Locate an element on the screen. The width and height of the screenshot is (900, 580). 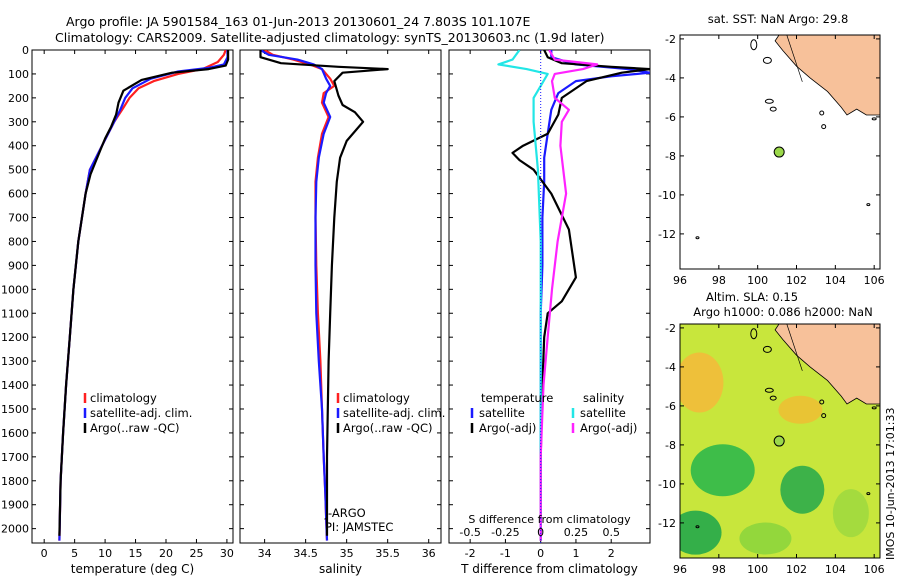
map_sla-map is located at coordinates (780, 441).